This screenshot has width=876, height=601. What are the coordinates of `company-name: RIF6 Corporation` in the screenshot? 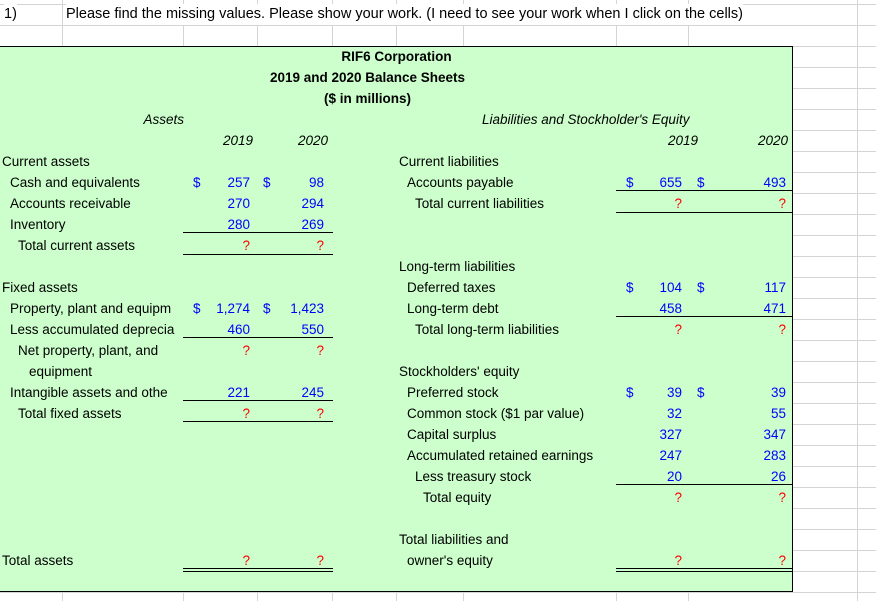 It's located at (396, 56).